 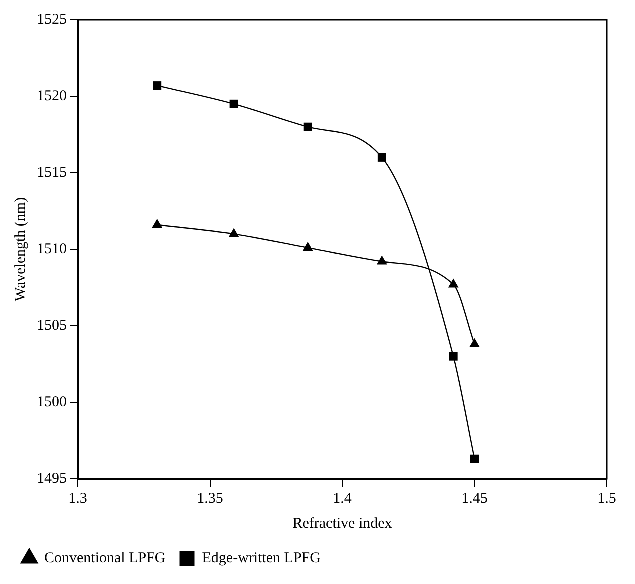 What do you see at coordinates (105, 558) in the screenshot?
I see `legend-label: Conventional LPFG` at bounding box center [105, 558].